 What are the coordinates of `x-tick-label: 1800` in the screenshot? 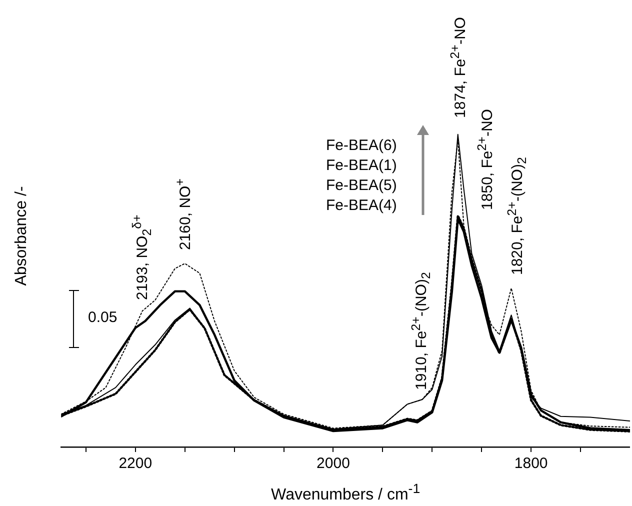 It's located at (531, 463).